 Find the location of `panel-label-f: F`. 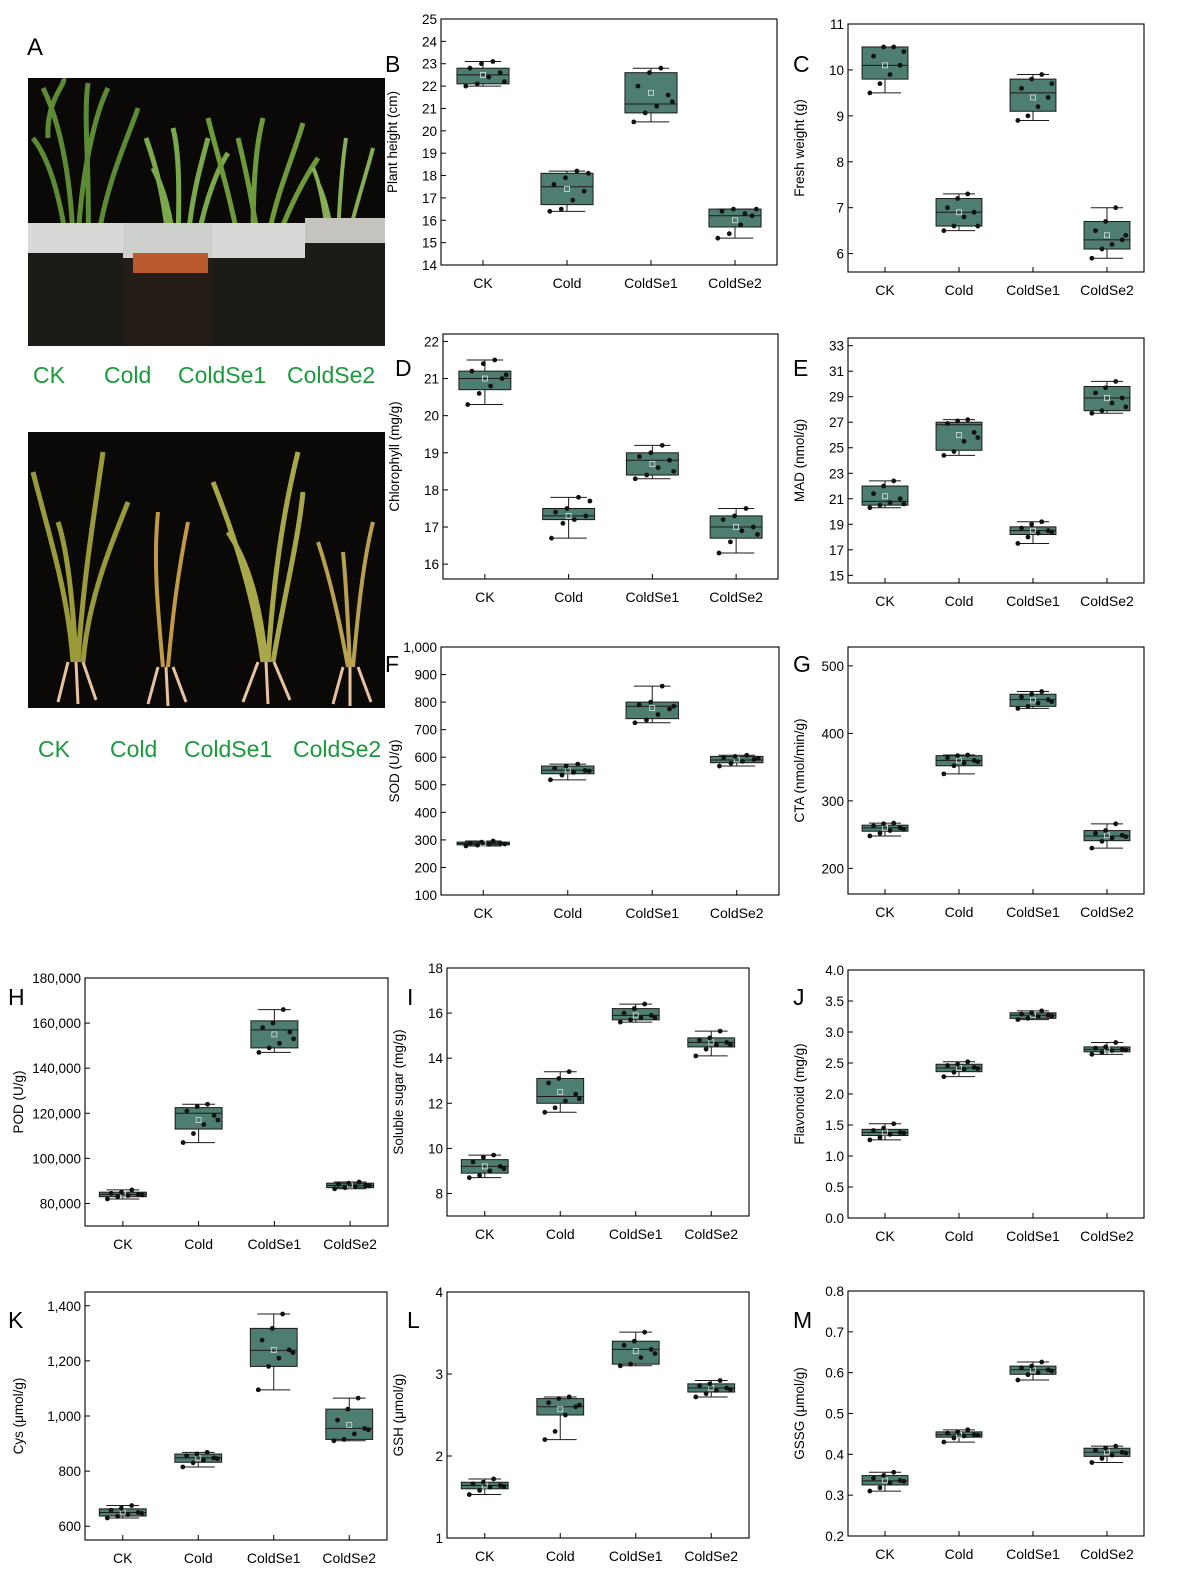

panel-label-f: F is located at coordinates (392, 664).